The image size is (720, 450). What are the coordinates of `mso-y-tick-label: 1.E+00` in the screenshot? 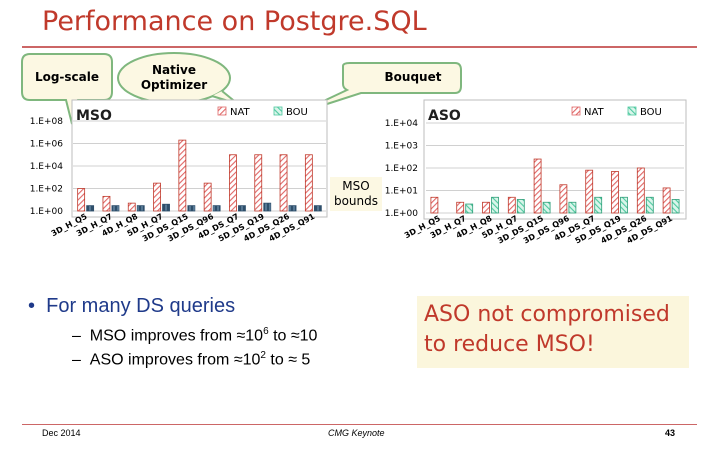 It's located at (47, 212).